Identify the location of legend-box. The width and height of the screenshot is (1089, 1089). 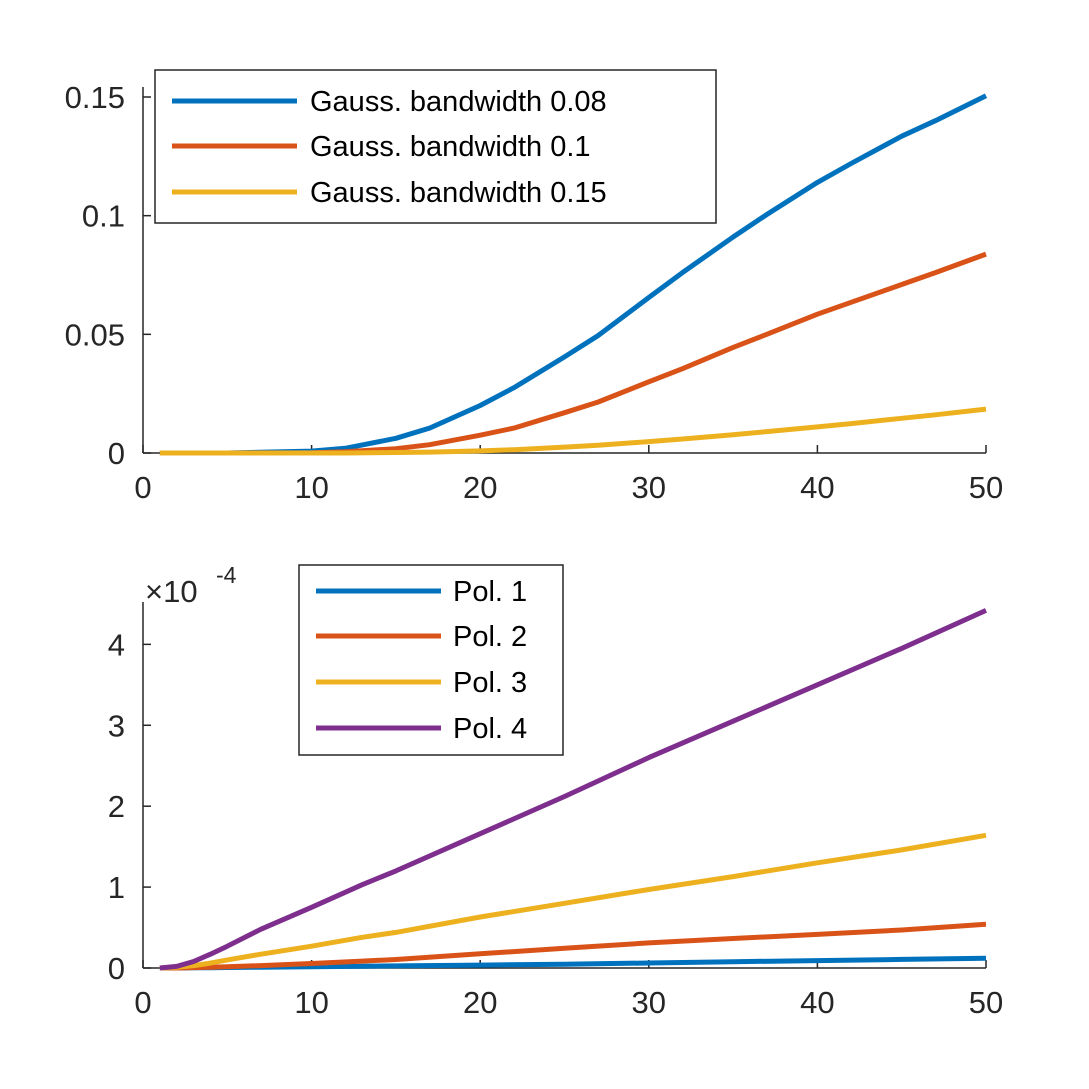
(431, 660).